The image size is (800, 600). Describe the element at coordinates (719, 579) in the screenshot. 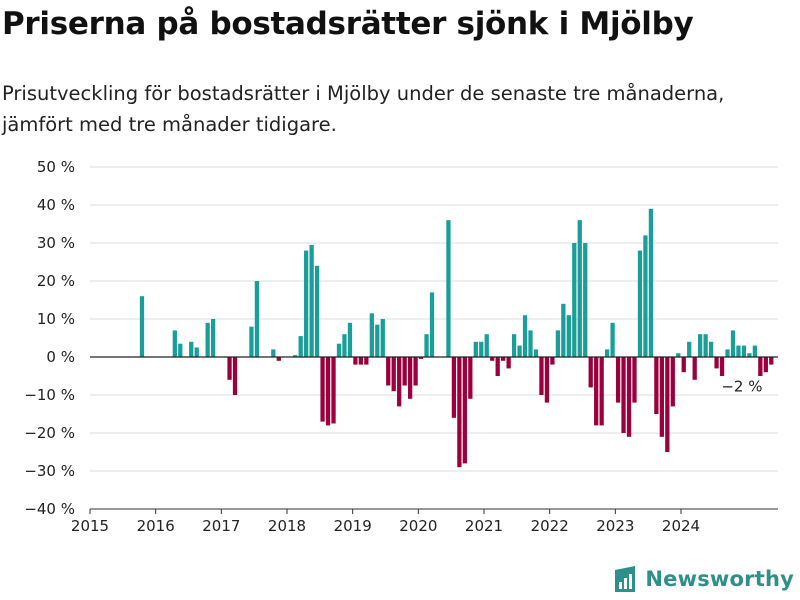

I see `brand-name: Newsworthy` at that location.